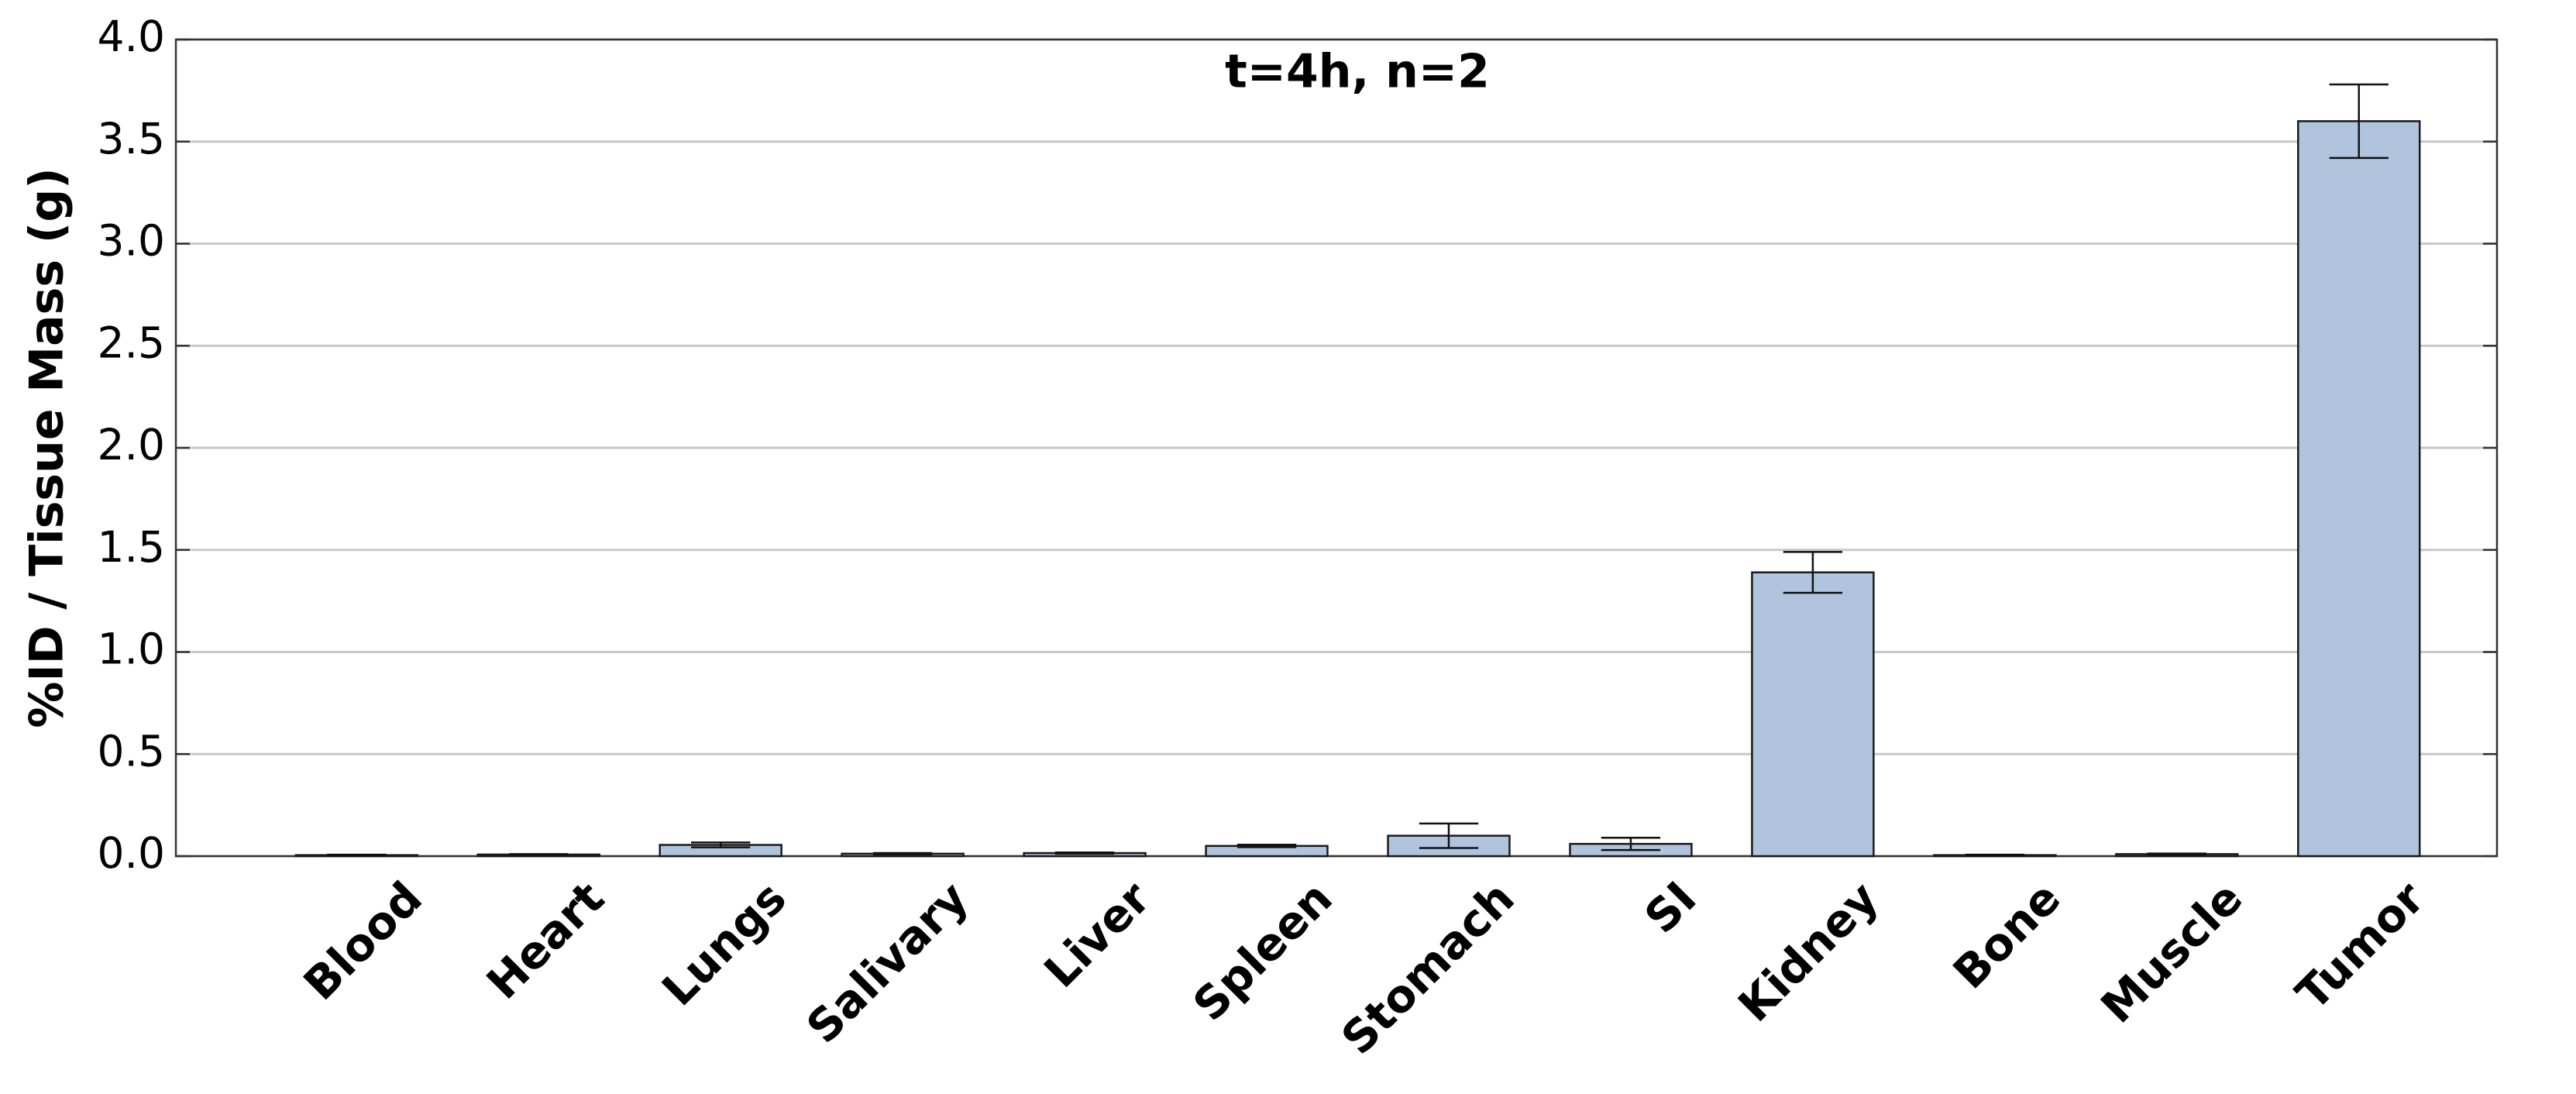 This screenshot has height=1094, width=2576. What do you see at coordinates (1671, 908) in the screenshot?
I see `x-tick-label: SI` at bounding box center [1671, 908].